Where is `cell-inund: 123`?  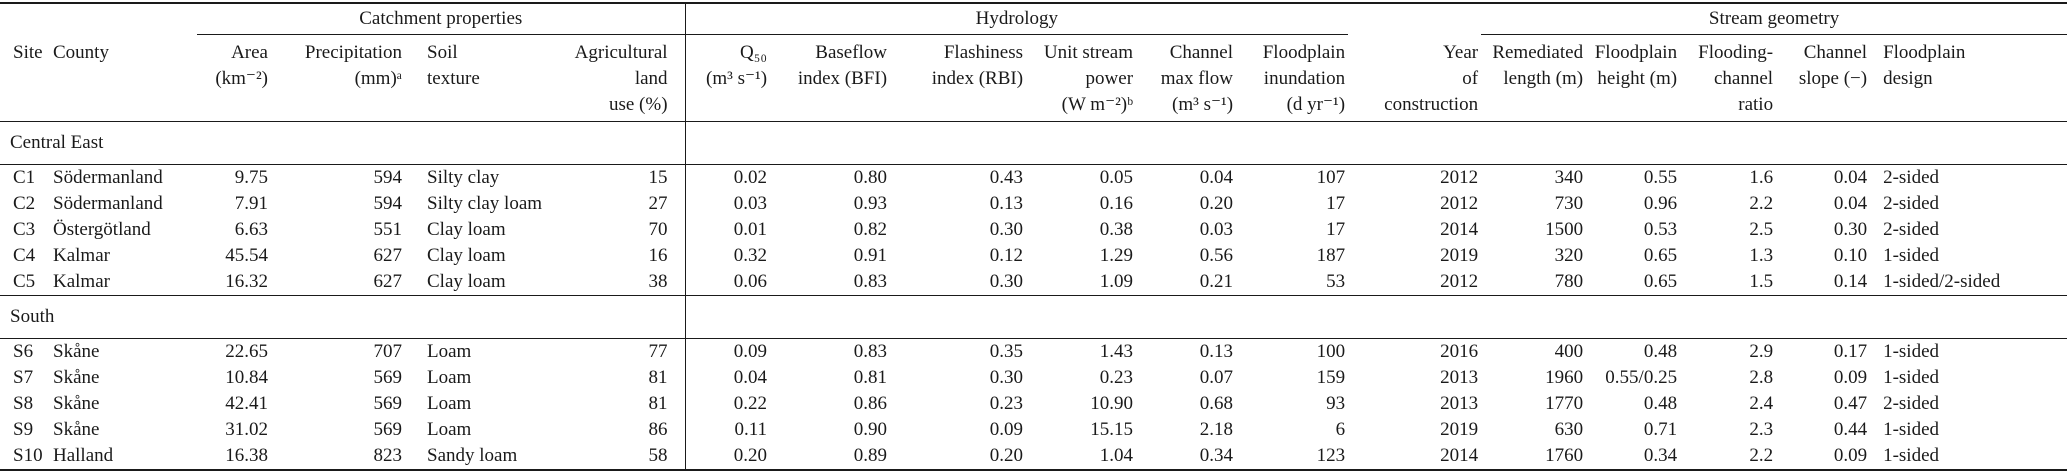 cell-inund: 123 is located at coordinates (1331, 455).